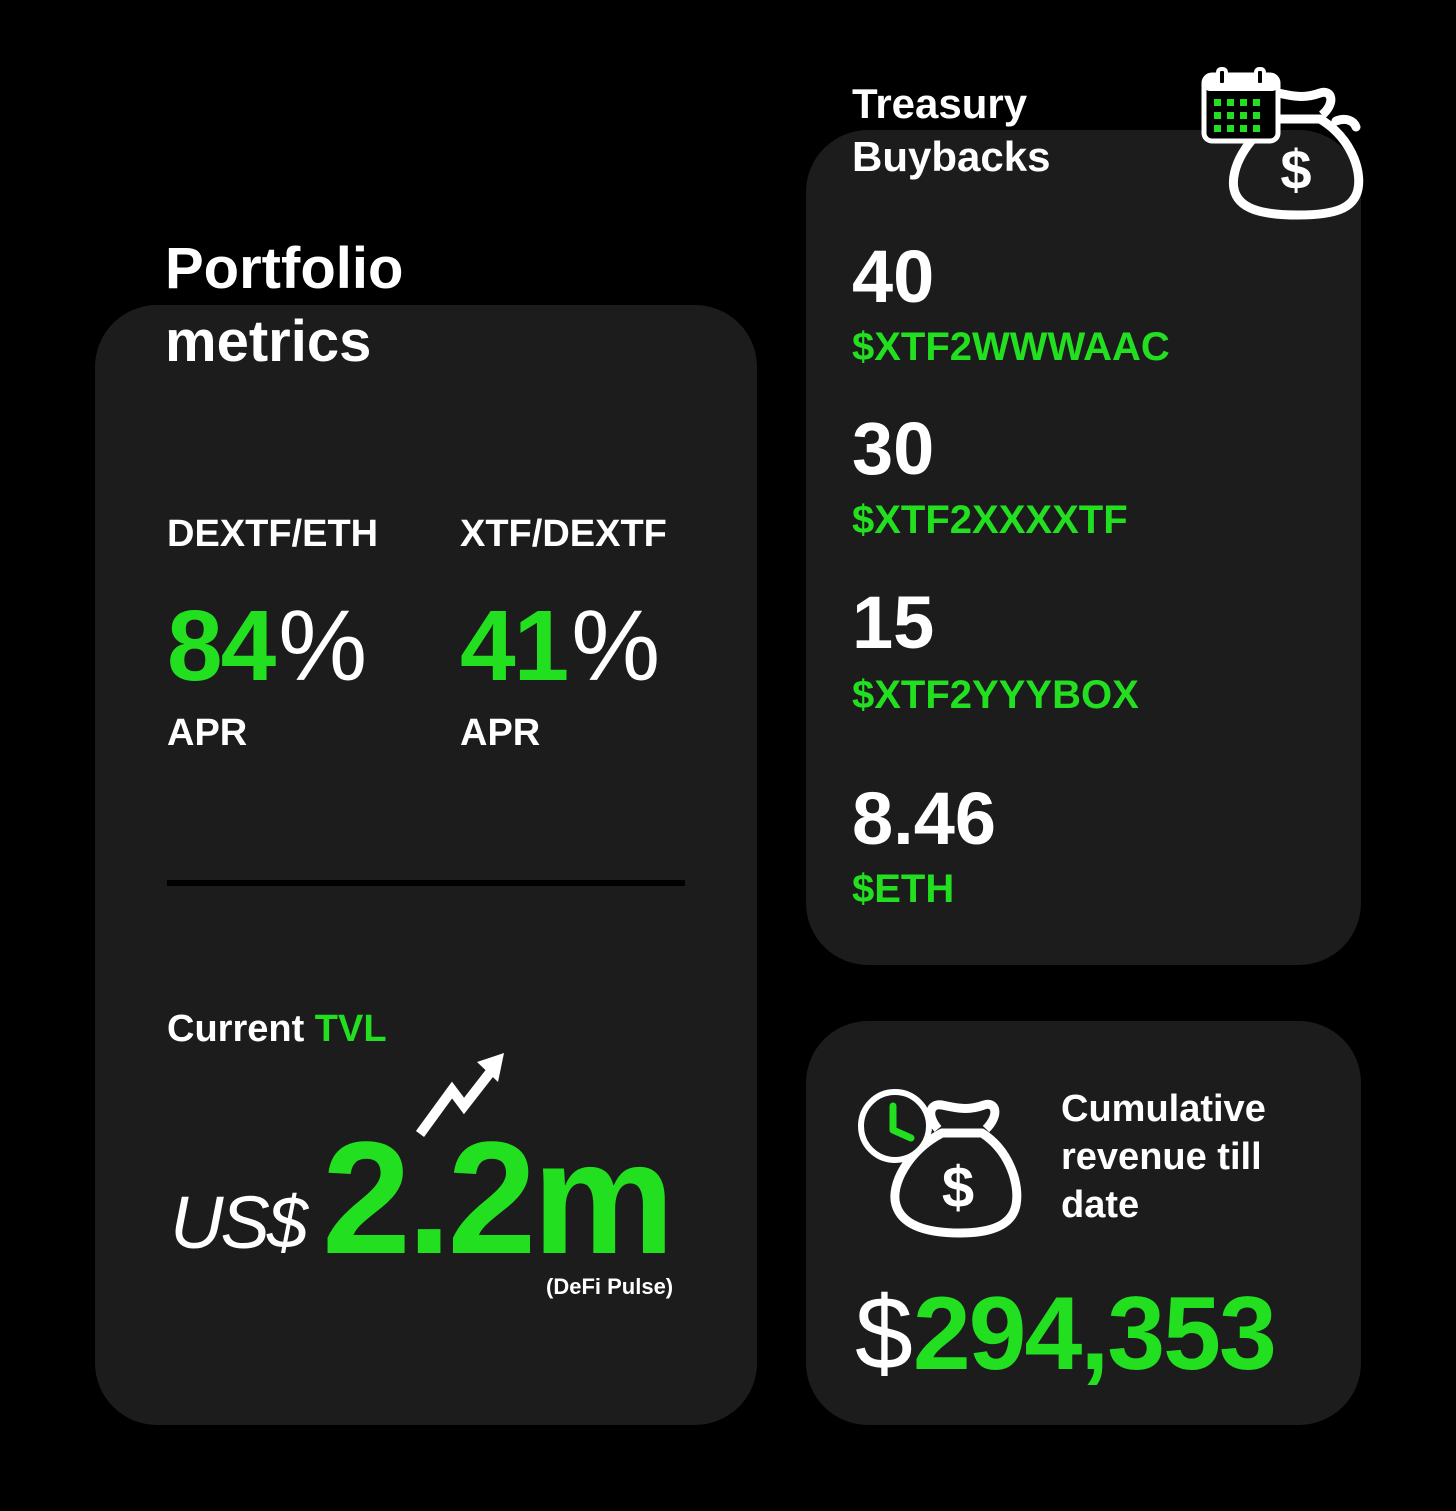  I want to click on cumulative-revenue-card, so click(1083, 1223).